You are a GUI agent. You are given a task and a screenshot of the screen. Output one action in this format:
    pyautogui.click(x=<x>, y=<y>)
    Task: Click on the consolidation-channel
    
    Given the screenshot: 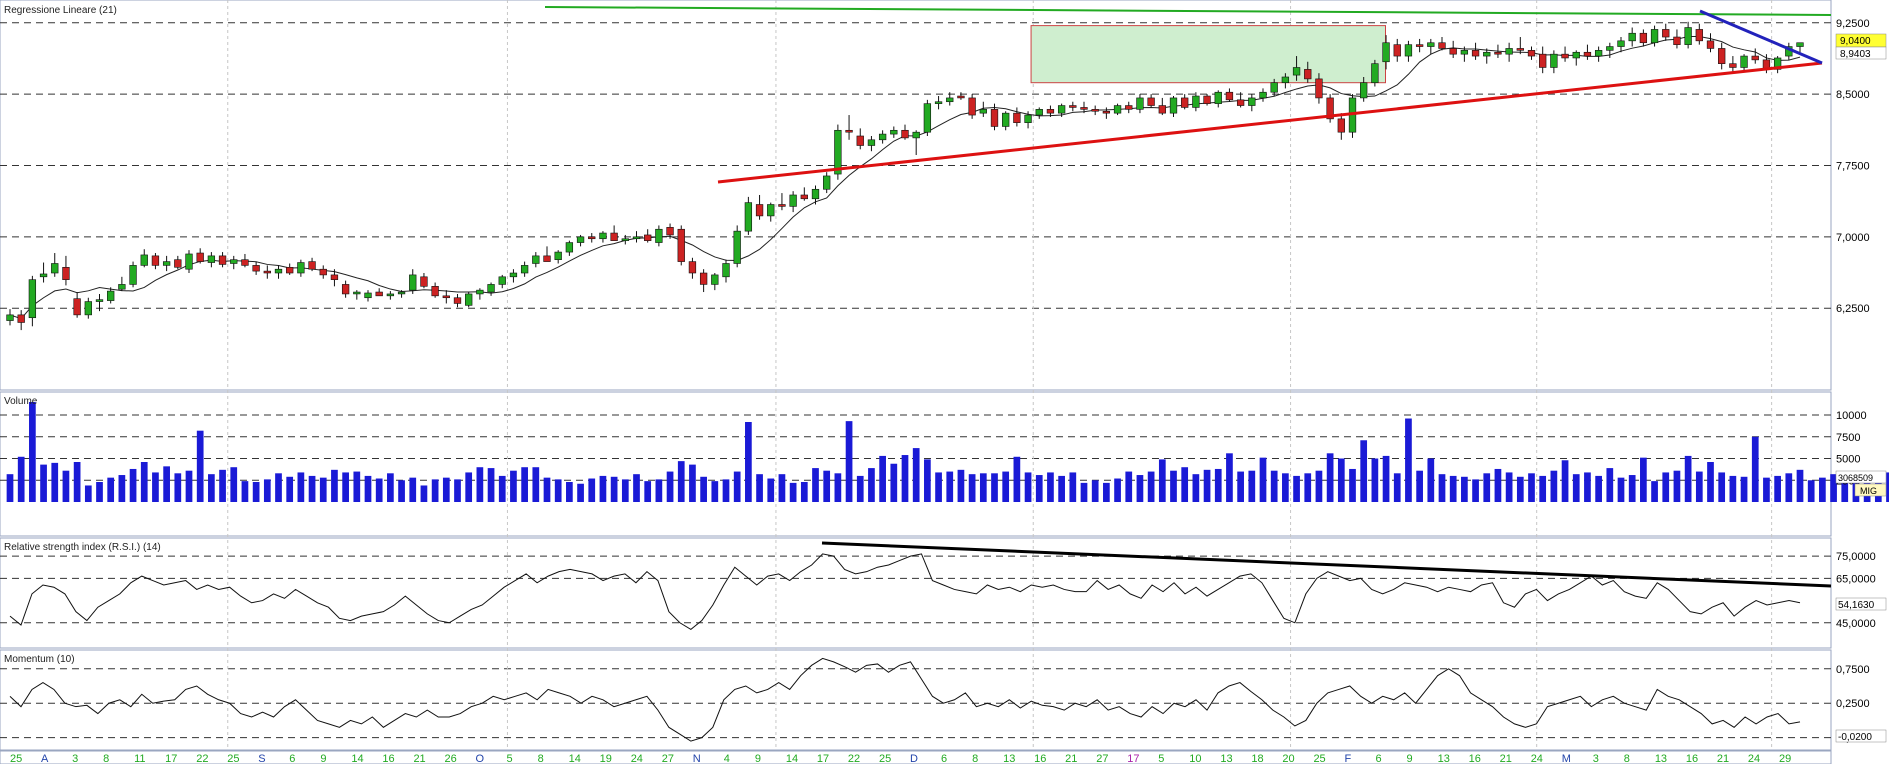 What is the action you would take?
    pyautogui.click(x=1208, y=54)
    